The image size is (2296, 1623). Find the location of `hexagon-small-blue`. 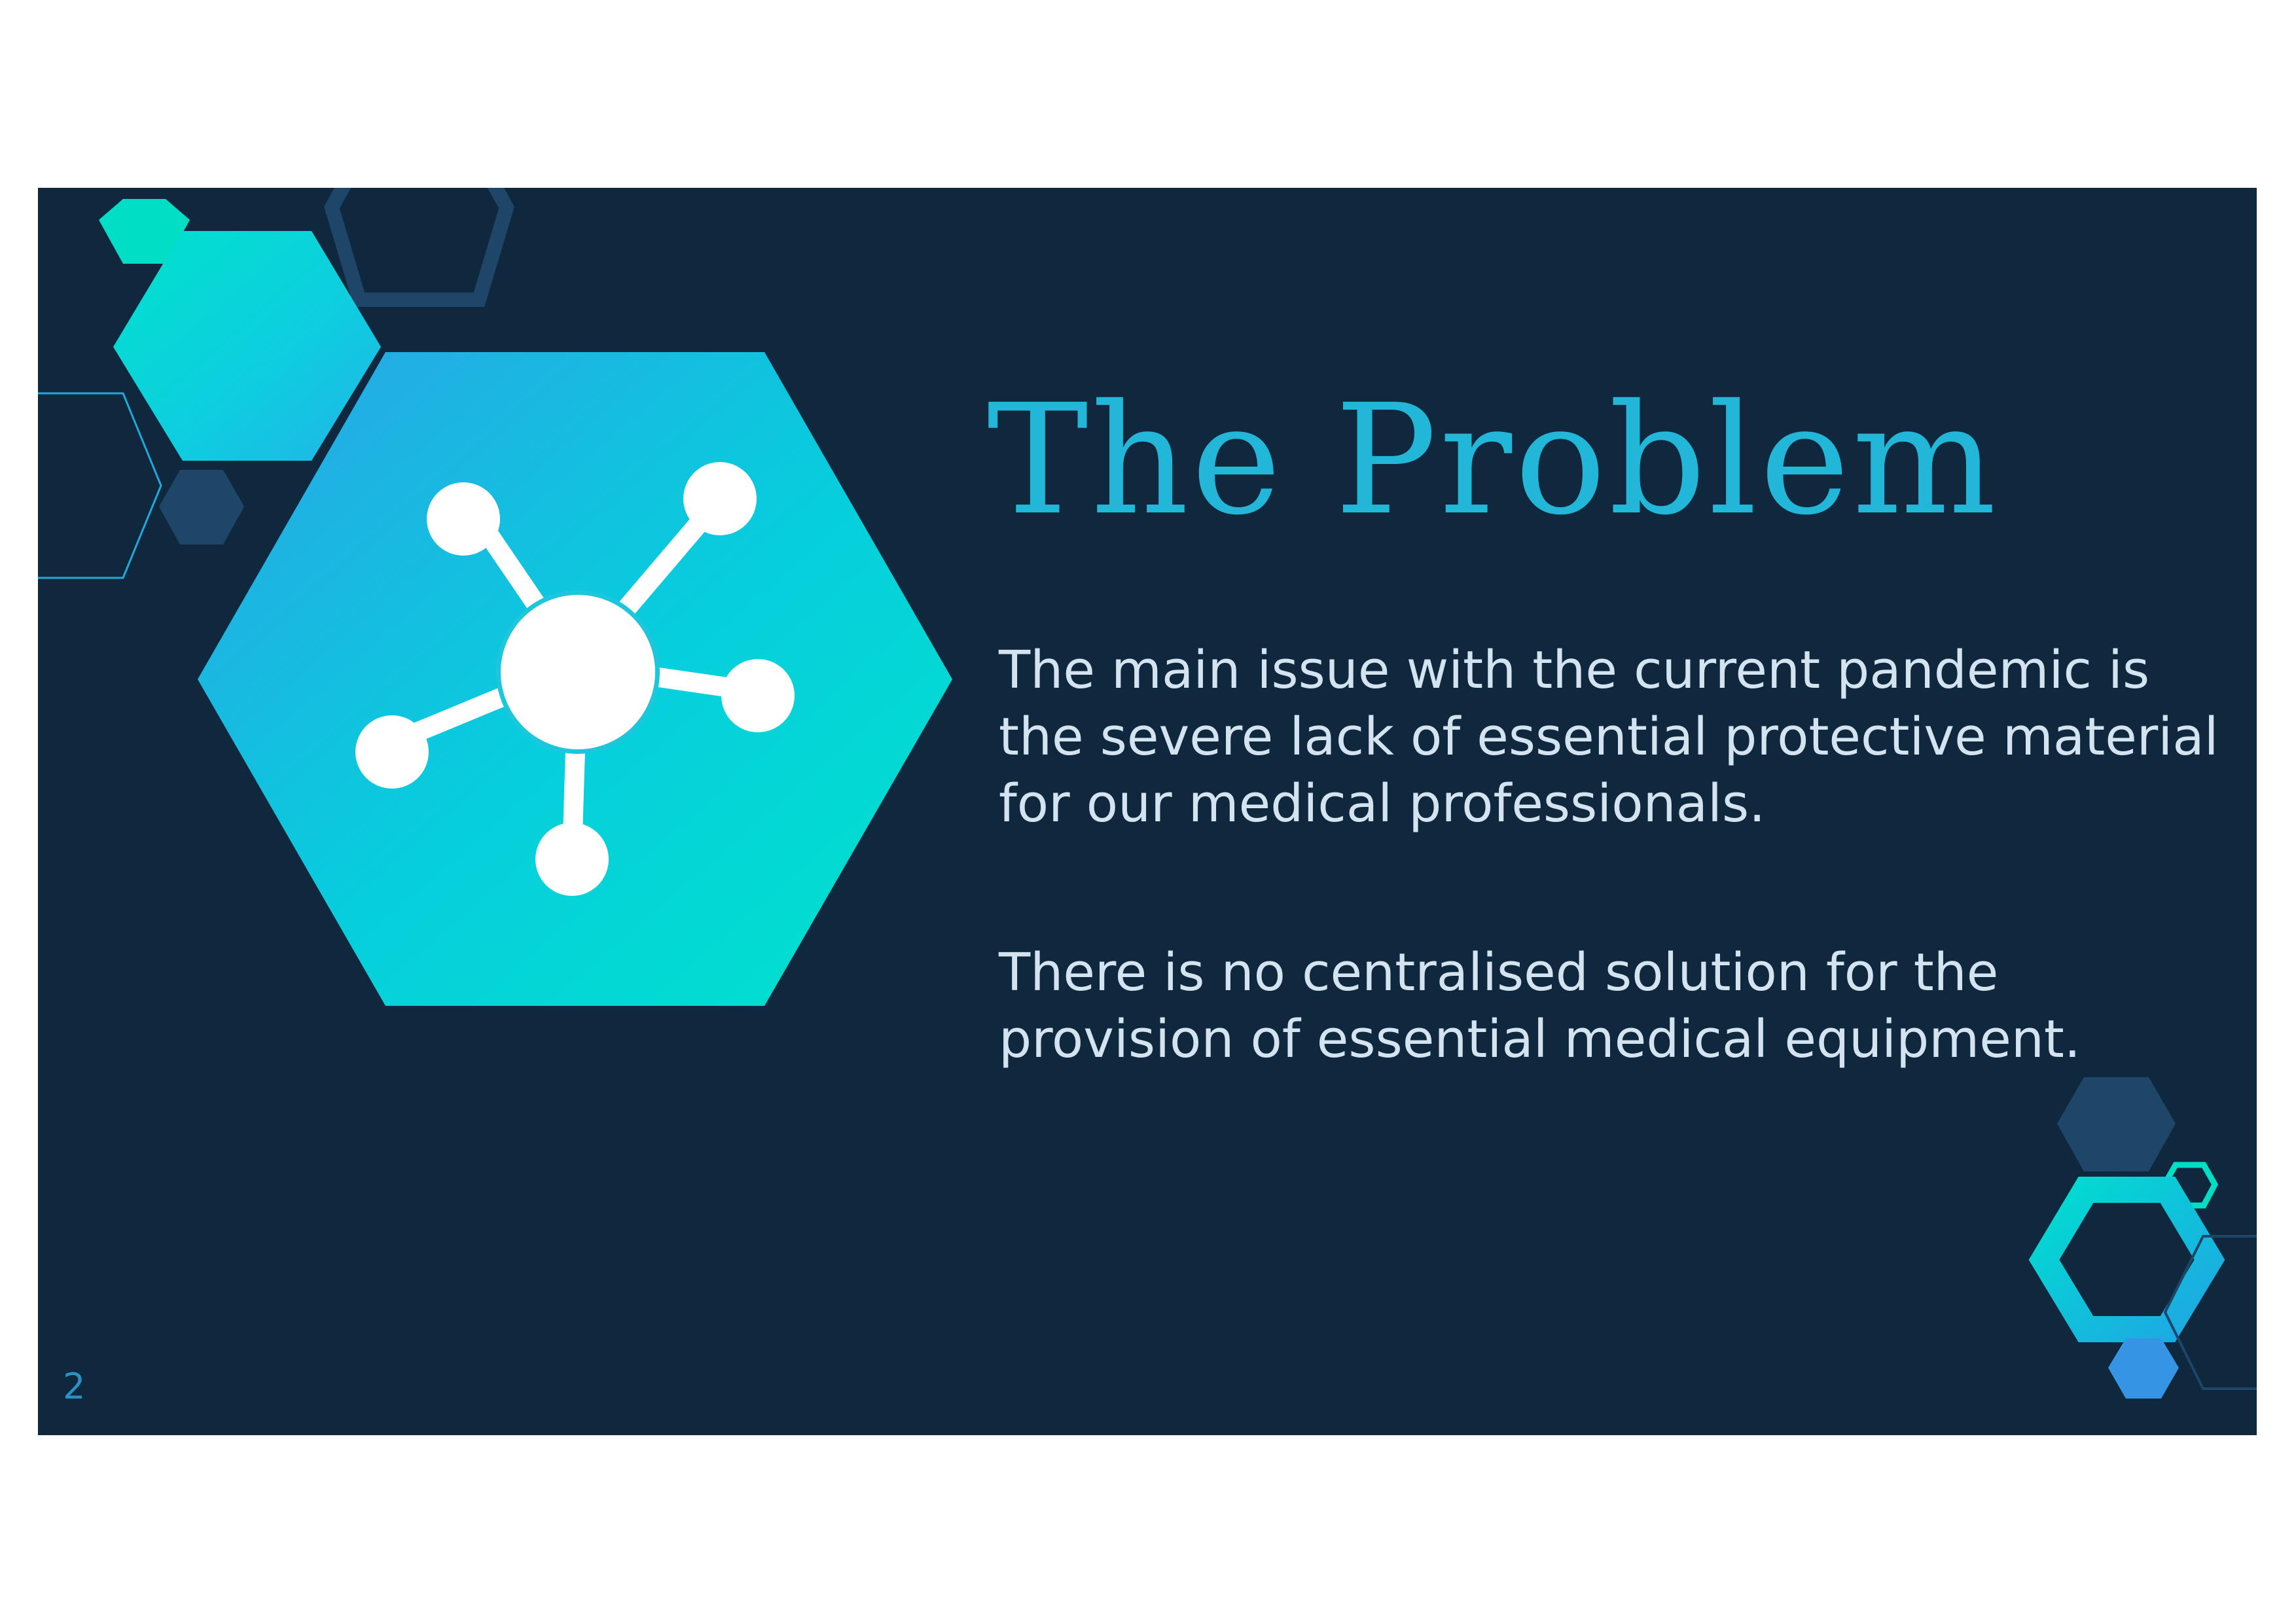

hexagon-small-blue is located at coordinates (2143, 1368).